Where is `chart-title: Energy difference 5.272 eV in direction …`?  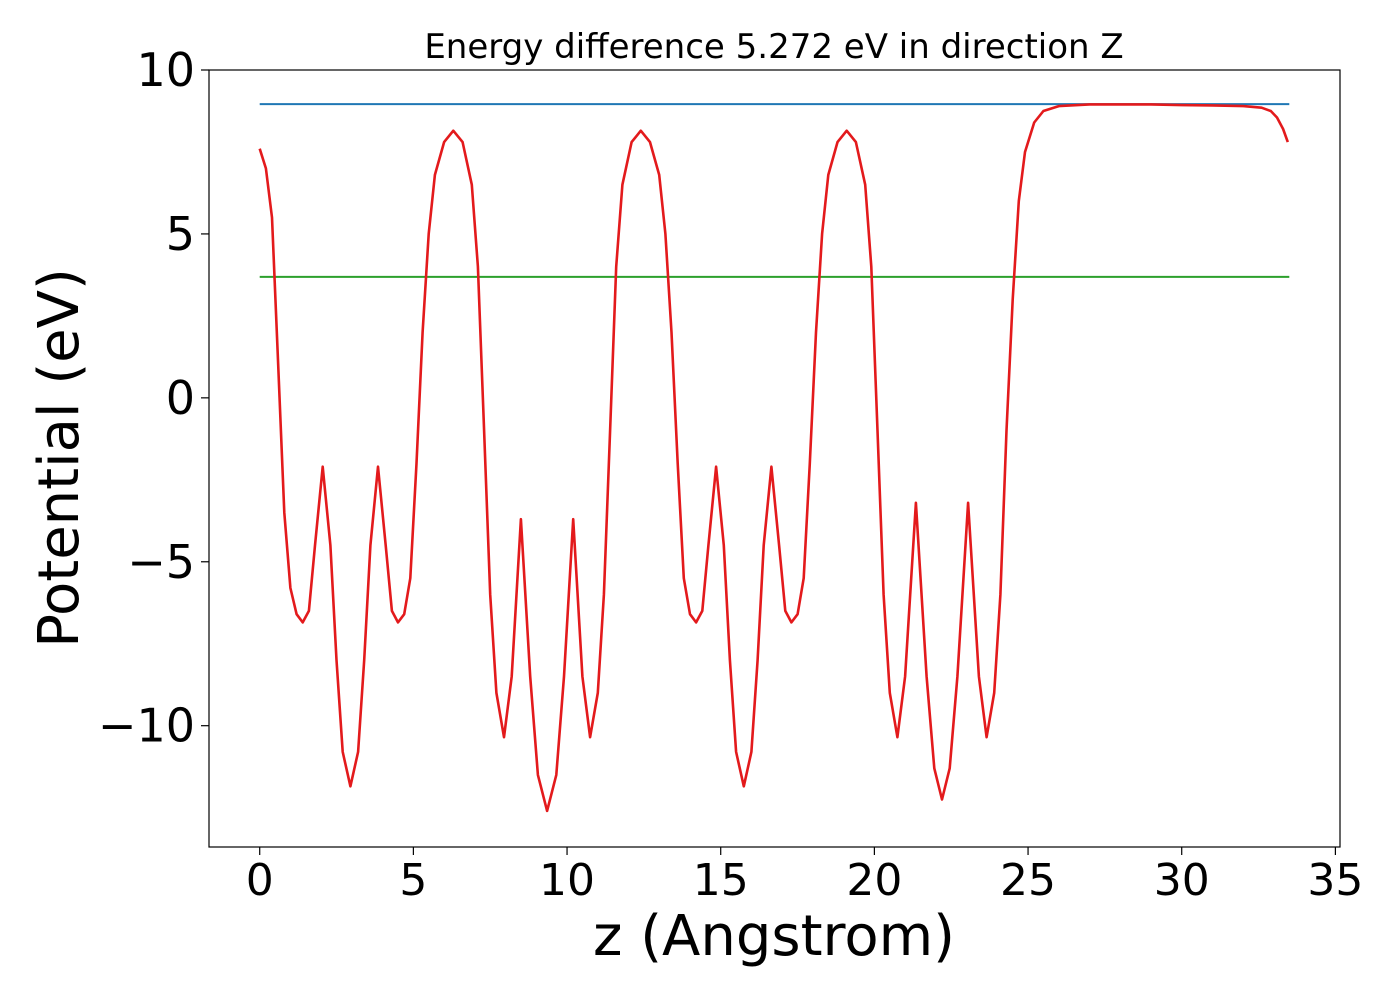
chart-title: Energy difference 5.272 eV in direction … is located at coordinates (773, 47).